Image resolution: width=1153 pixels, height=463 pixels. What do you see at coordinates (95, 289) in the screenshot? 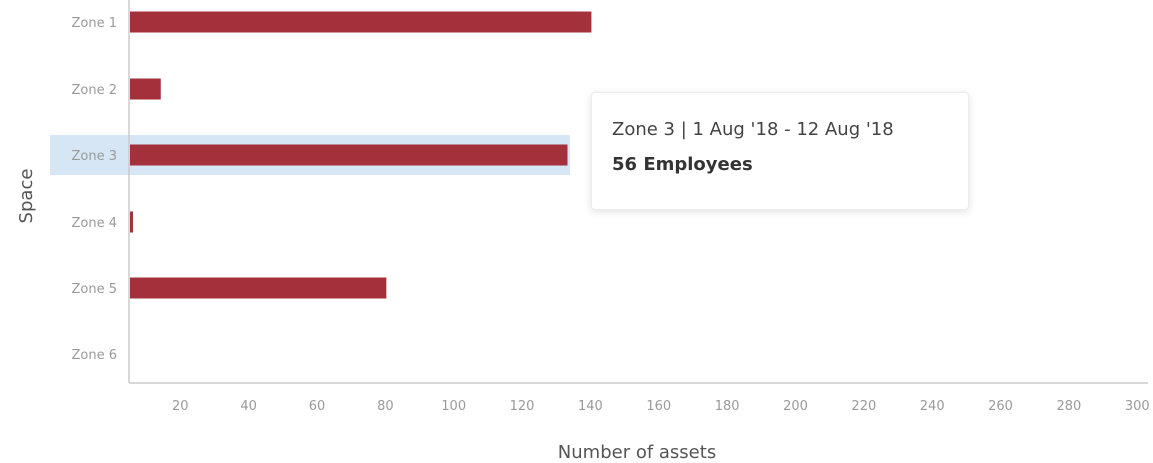
I see `y-tick-label-zone-5: Zone 5` at bounding box center [95, 289].